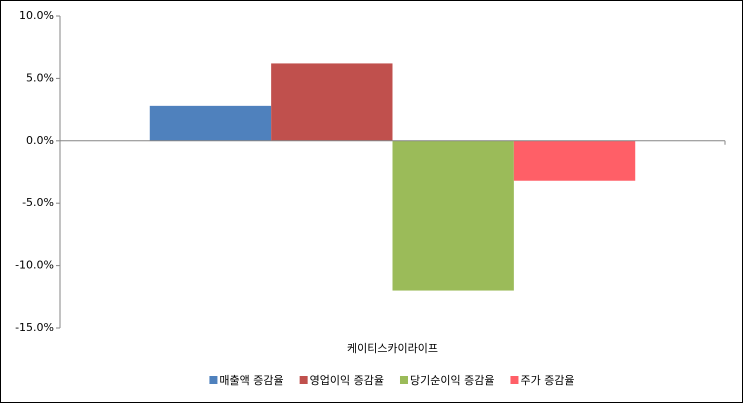 This screenshot has height=403, width=743. I want to click on x-tick-label: 케이티스카이라이프, so click(392, 348).